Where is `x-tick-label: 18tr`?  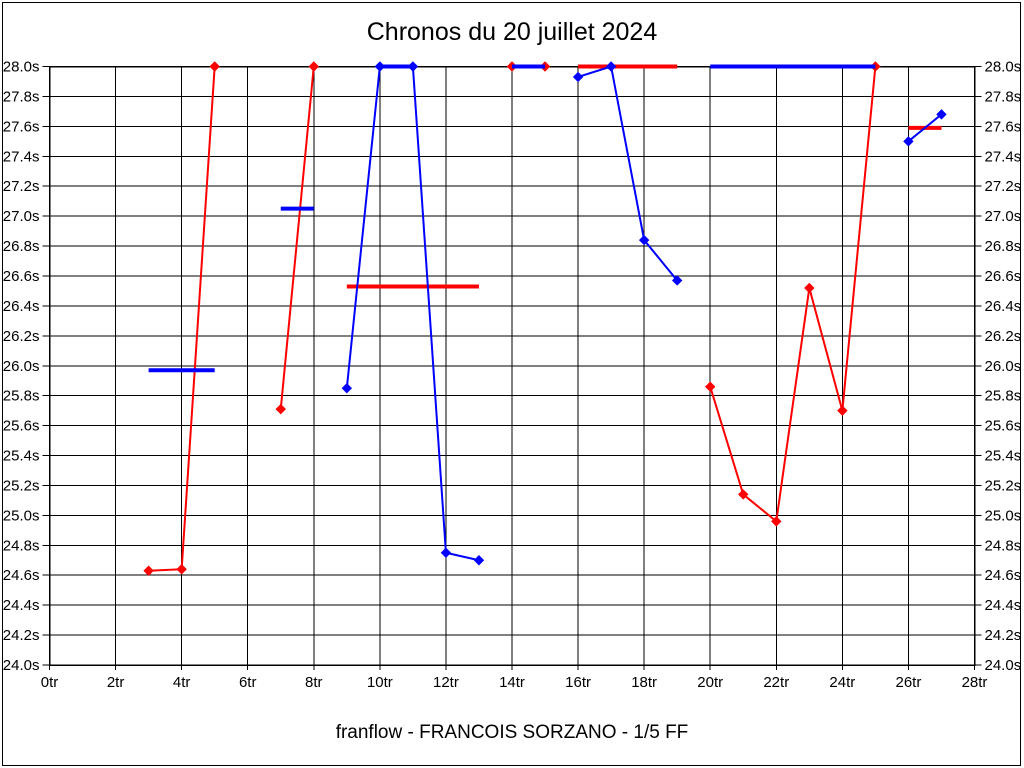 x-tick-label: 18tr is located at coordinates (644, 682).